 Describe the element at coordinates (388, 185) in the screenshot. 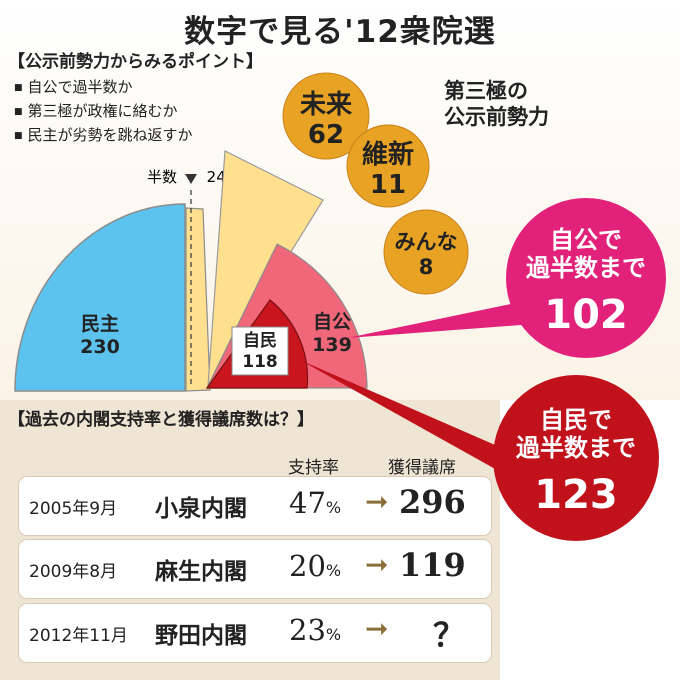

I see `third-pole-bubble-label: 11` at that location.